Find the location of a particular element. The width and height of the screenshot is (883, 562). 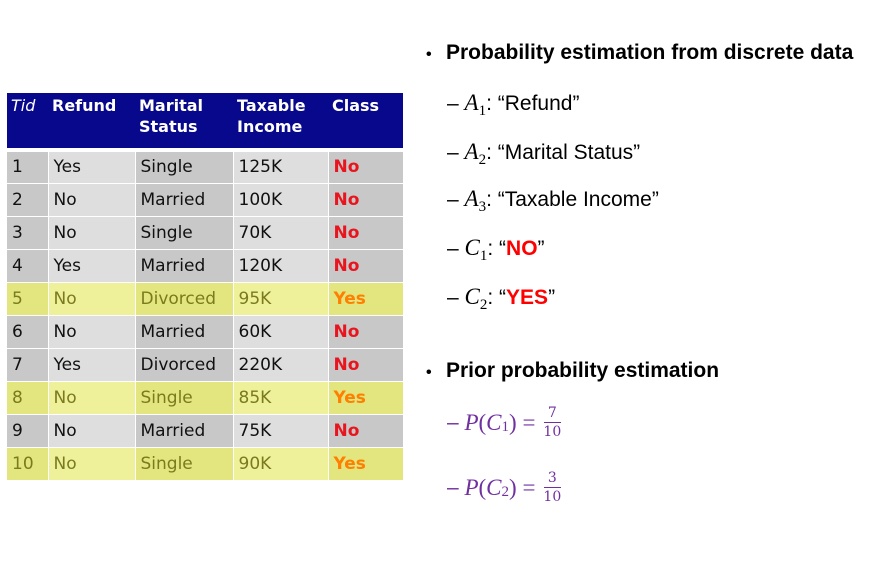

cell-income: 220K is located at coordinates (280, 364).